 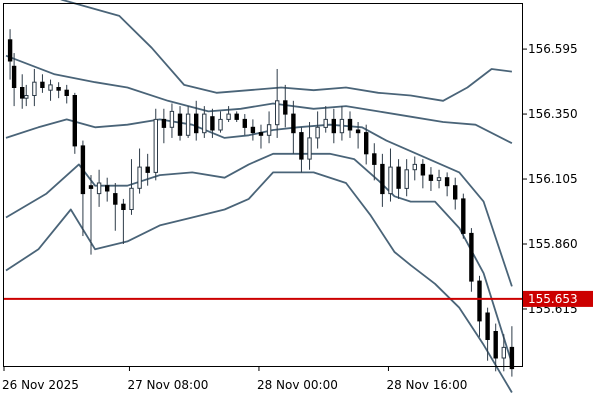 What do you see at coordinates (167, 385) in the screenshot?
I see `x-tick-label: 27 Nov 08:00` at bounding box center [167, 385].